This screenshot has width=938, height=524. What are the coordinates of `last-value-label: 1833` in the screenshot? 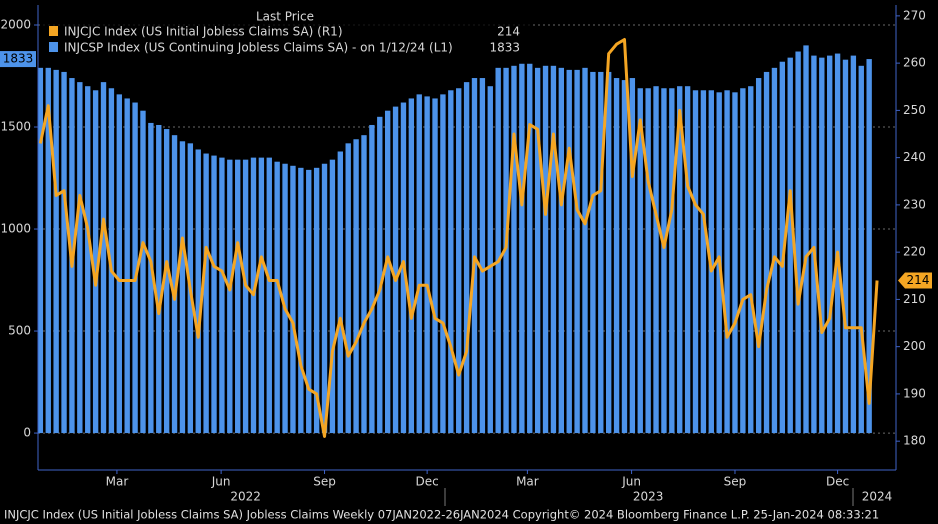 It's located at (18, 59).